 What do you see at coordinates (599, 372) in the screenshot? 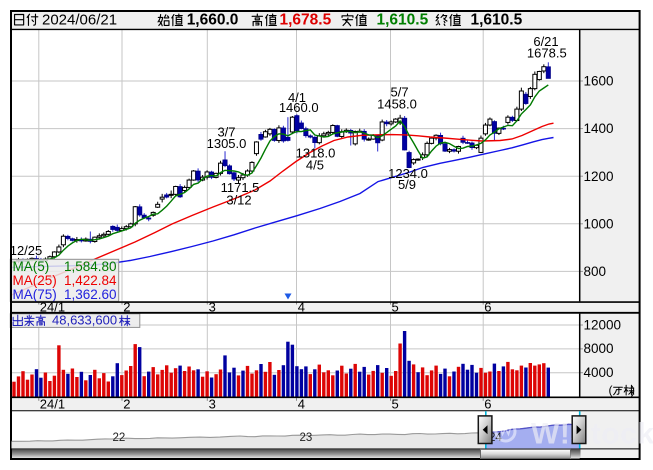
I see `svg-text: 4000` at bounding box center [599, 372].